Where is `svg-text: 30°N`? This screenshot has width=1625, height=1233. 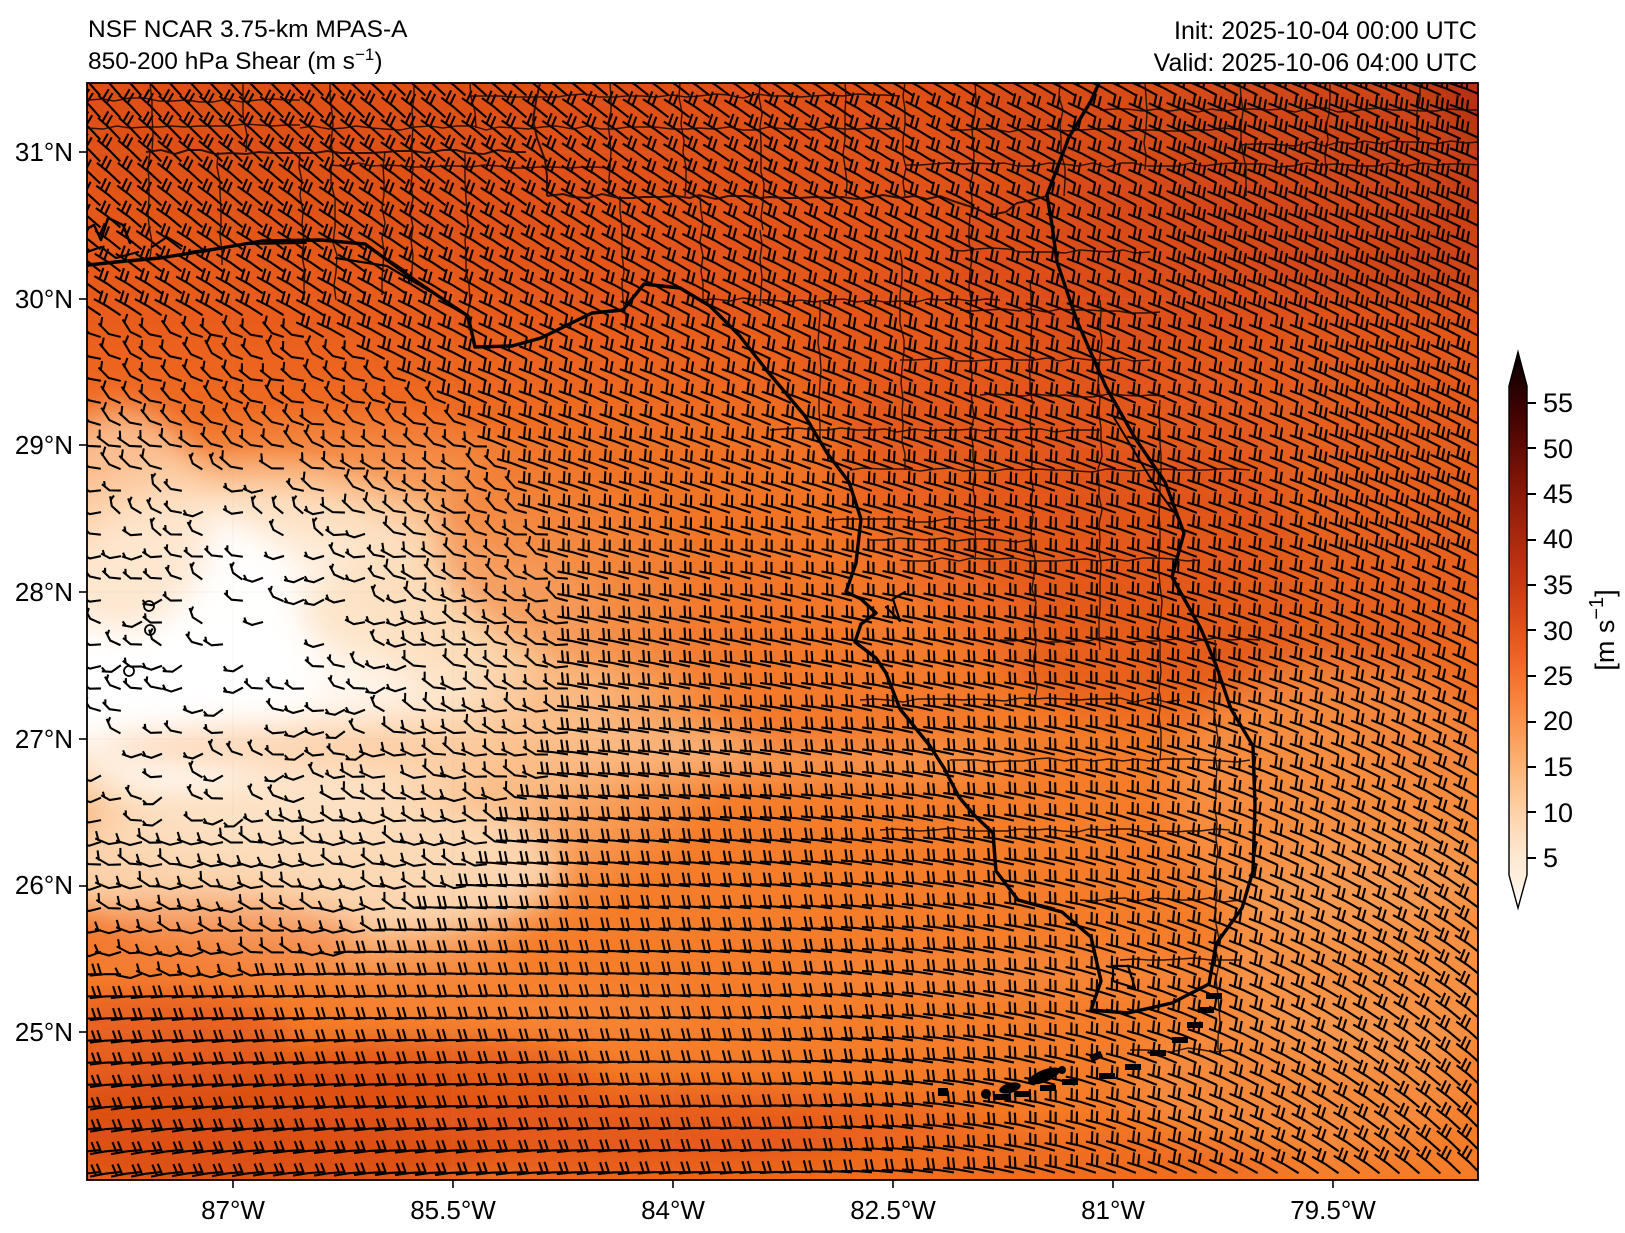
svg-text: 30°N is located at coordinates (44, 299).